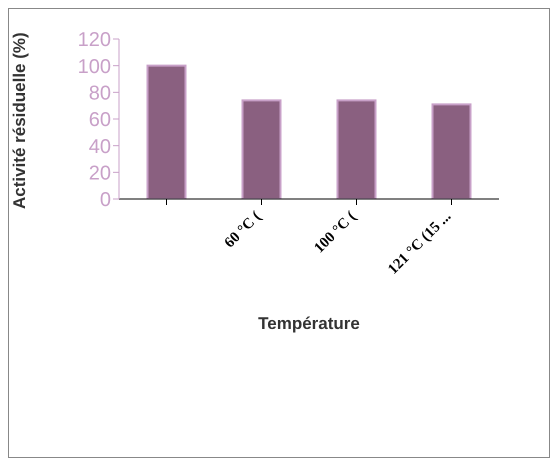 The width and height of the screenshot is (560, 466). I want to click on y-tick-label: 120, so click(94, 40).